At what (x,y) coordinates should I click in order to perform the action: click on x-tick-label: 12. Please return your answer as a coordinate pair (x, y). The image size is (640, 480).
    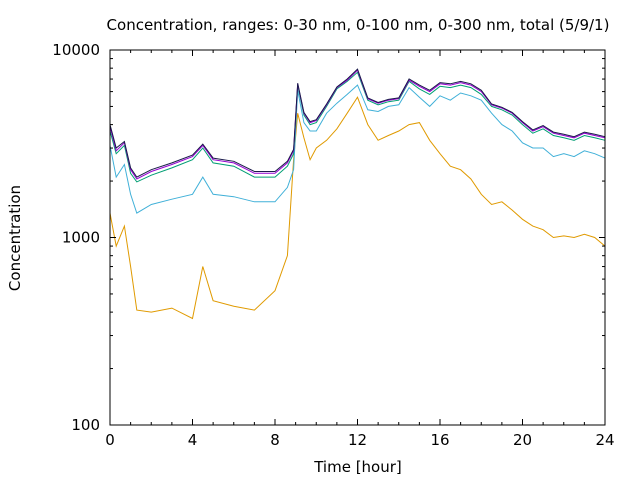
    Looking at the image, I should click on (357, 440).